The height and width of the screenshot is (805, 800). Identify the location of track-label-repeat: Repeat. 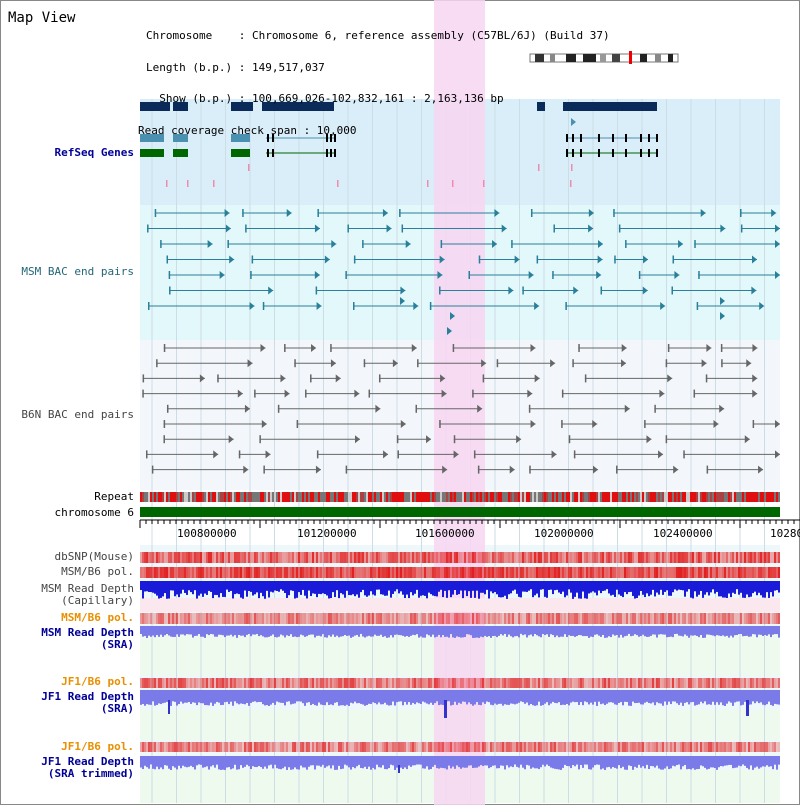
(114, 496).